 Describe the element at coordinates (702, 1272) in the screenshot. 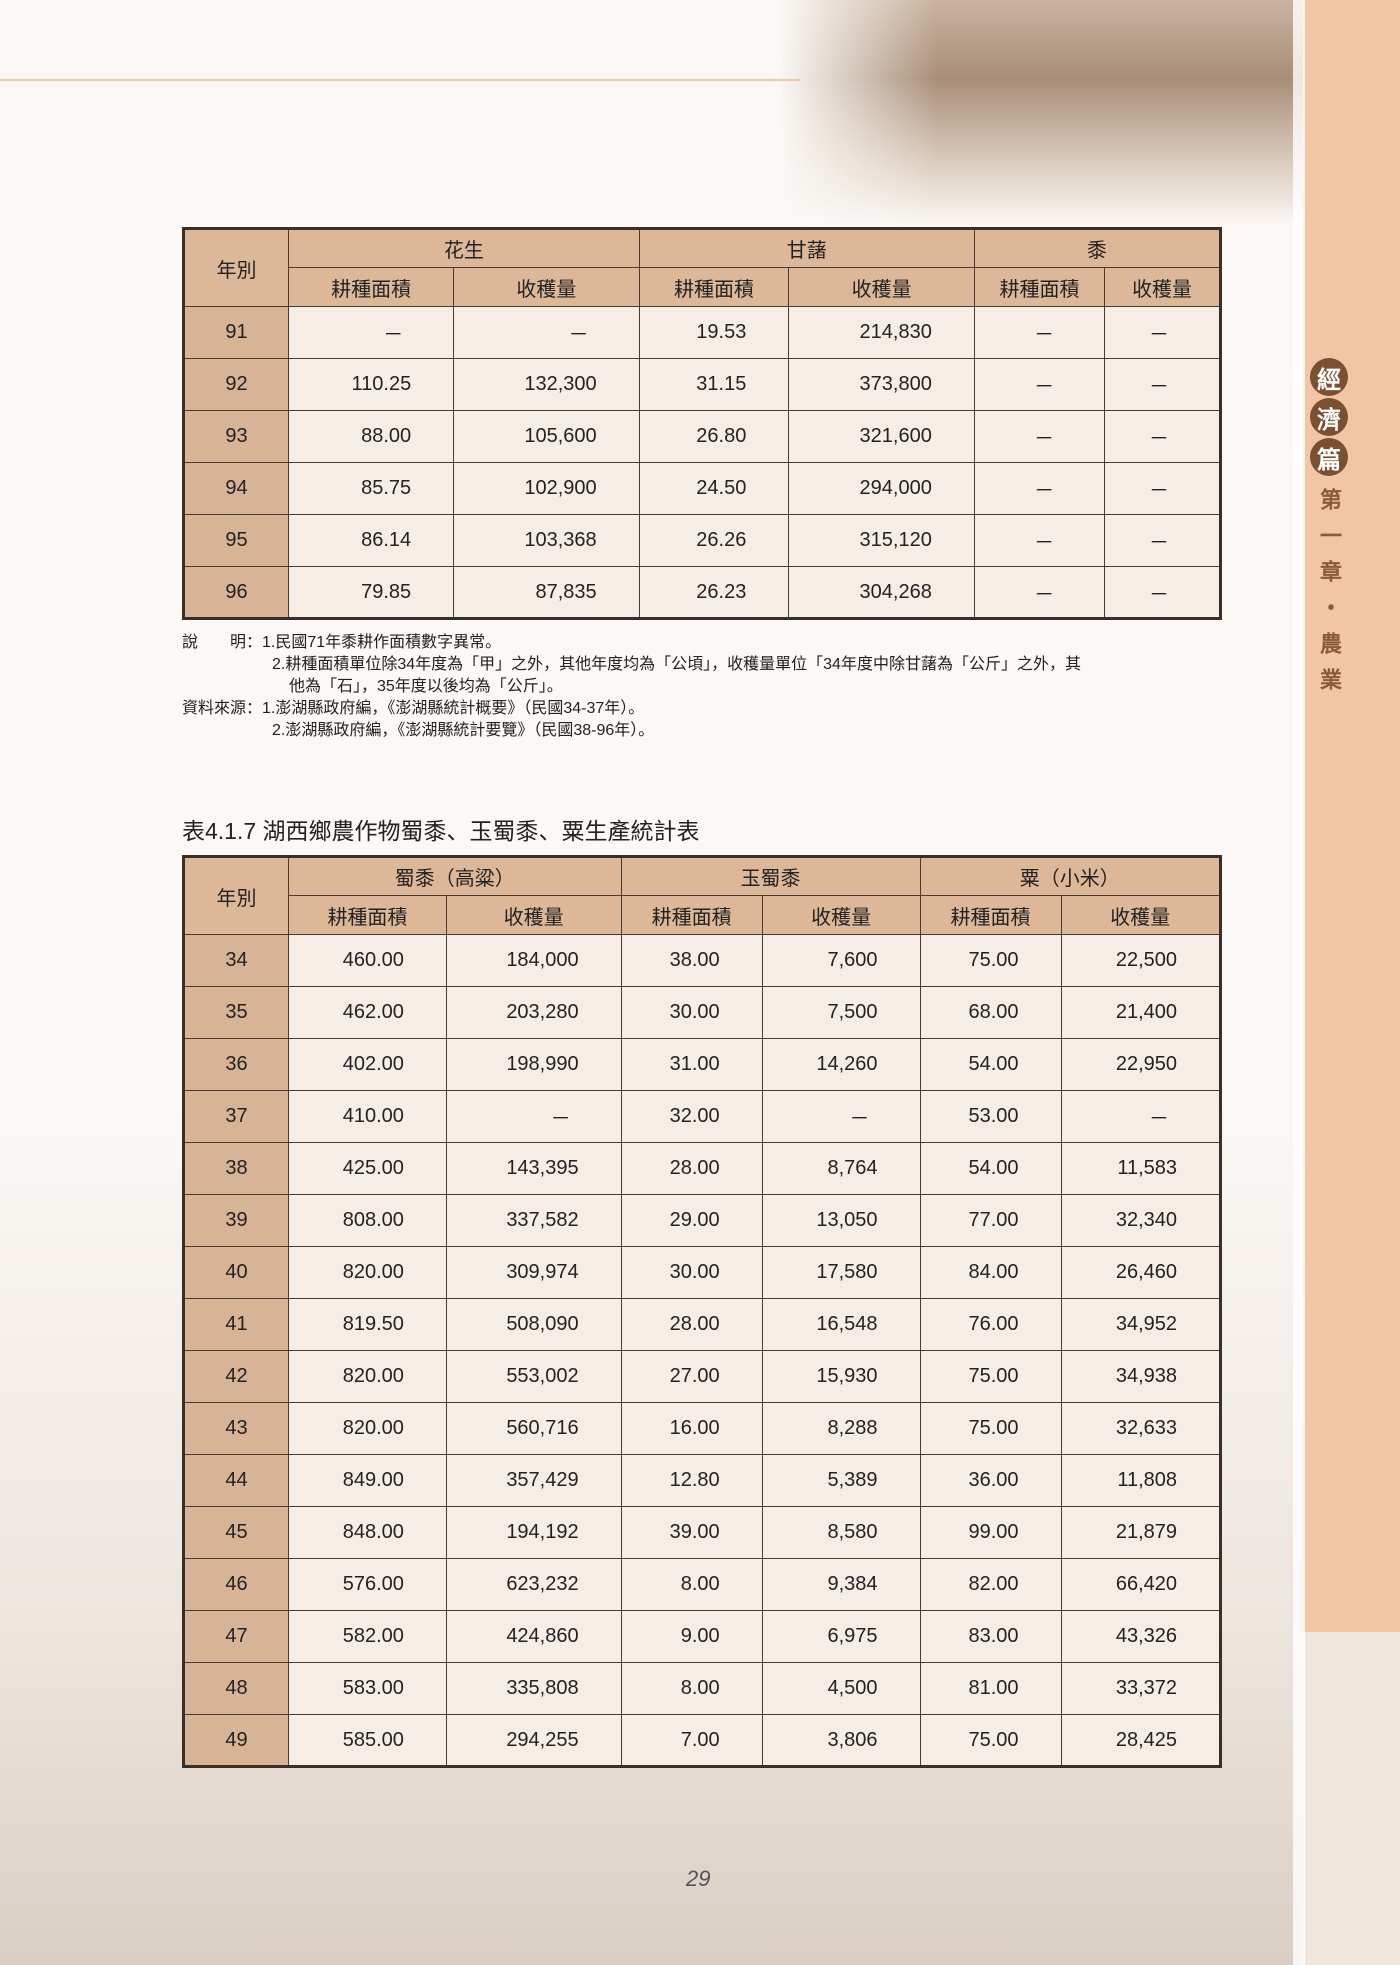

I see `table-row: 40 820.00 309,974 30.00 17,580 84.00 26,460` at that location.